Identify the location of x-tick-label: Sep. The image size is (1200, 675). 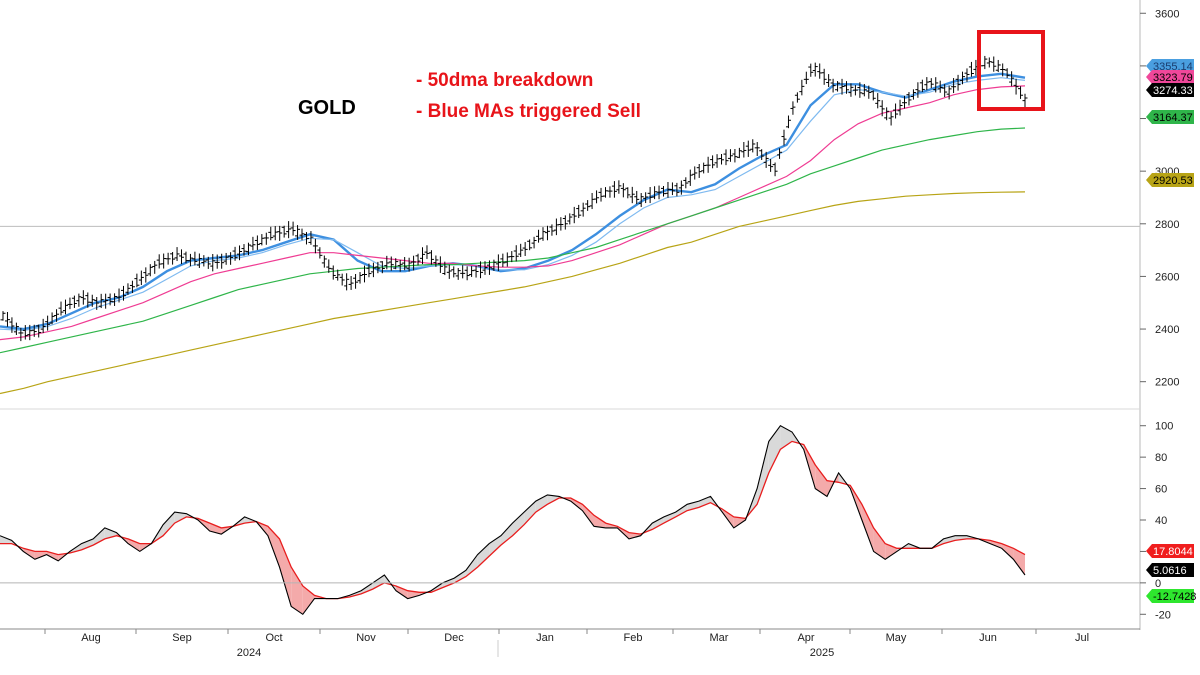
(182, 638).